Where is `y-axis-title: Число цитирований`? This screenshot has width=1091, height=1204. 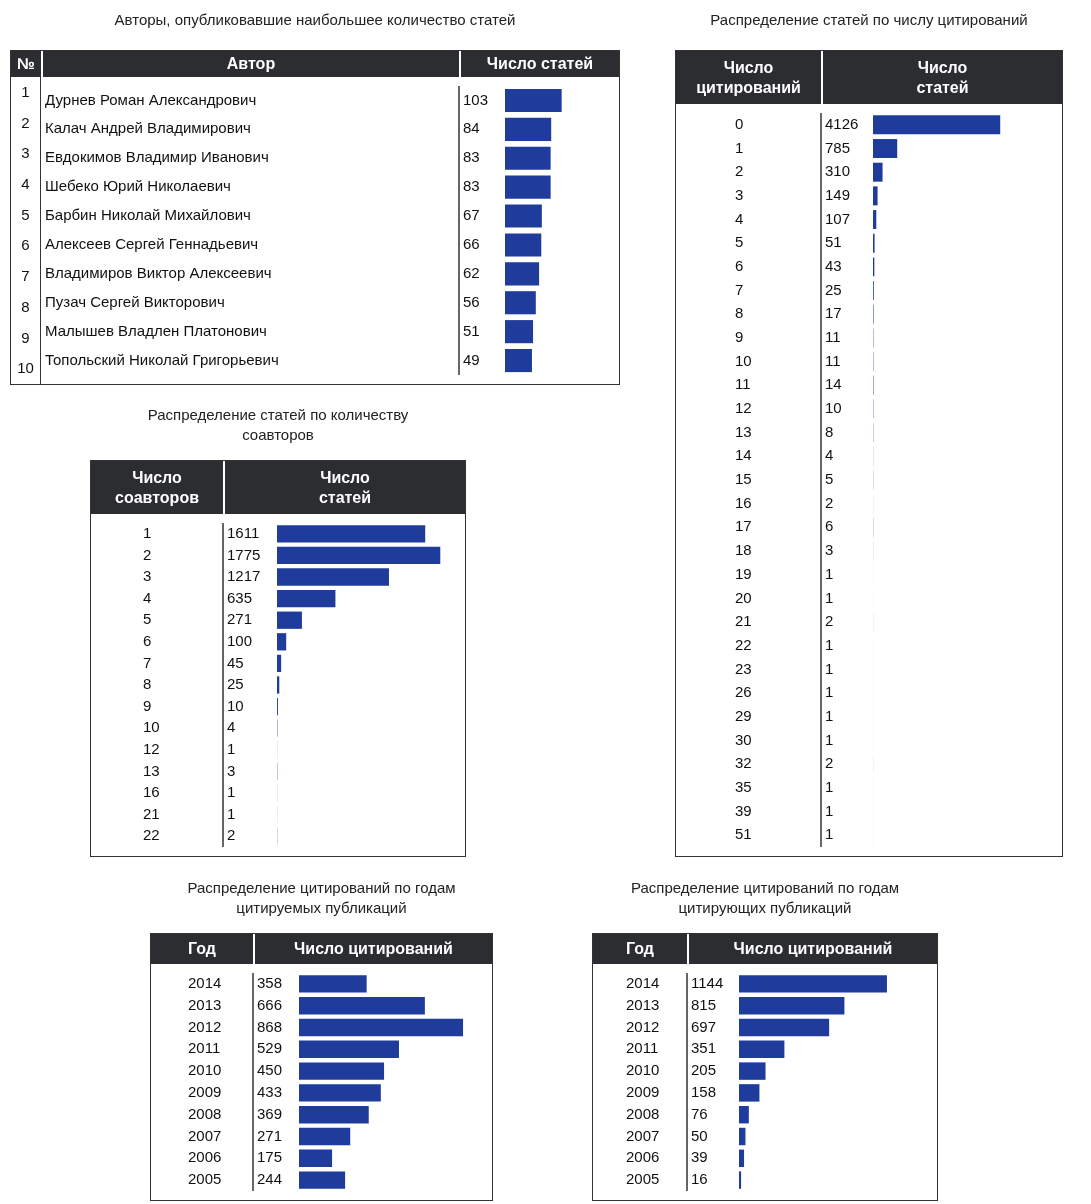
y-axis-title: Число цитирований is located at coordinates (748, 77).